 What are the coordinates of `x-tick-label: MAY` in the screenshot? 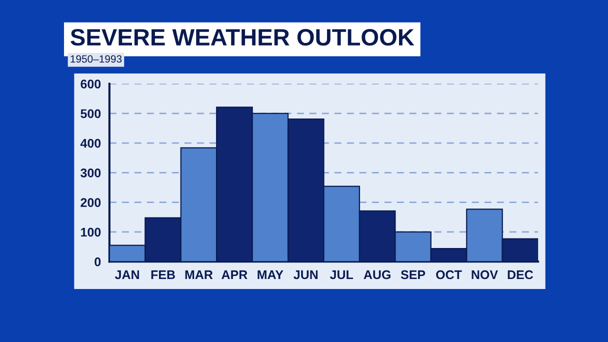 It's located at (271, 275).